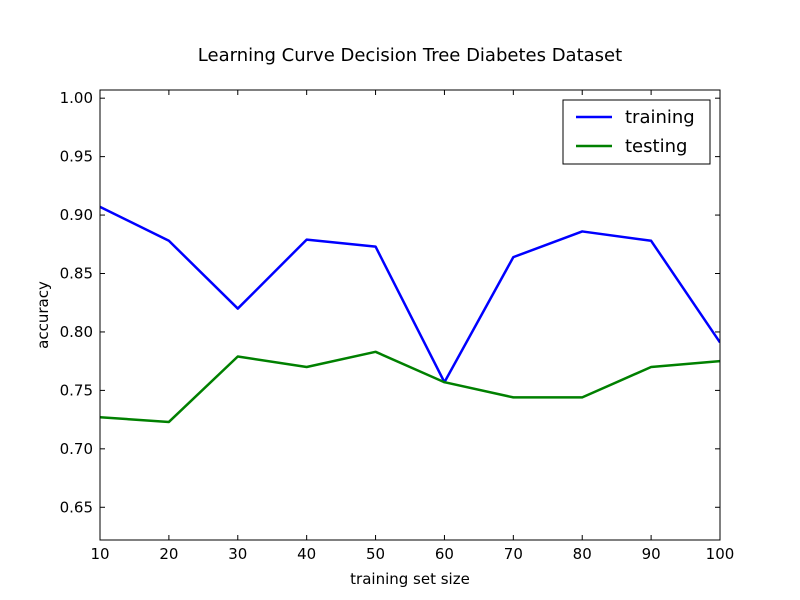  Describe the element at coordinates (76, 449) in the screenshot. I see `y-tick-label: 0.70` at that location.